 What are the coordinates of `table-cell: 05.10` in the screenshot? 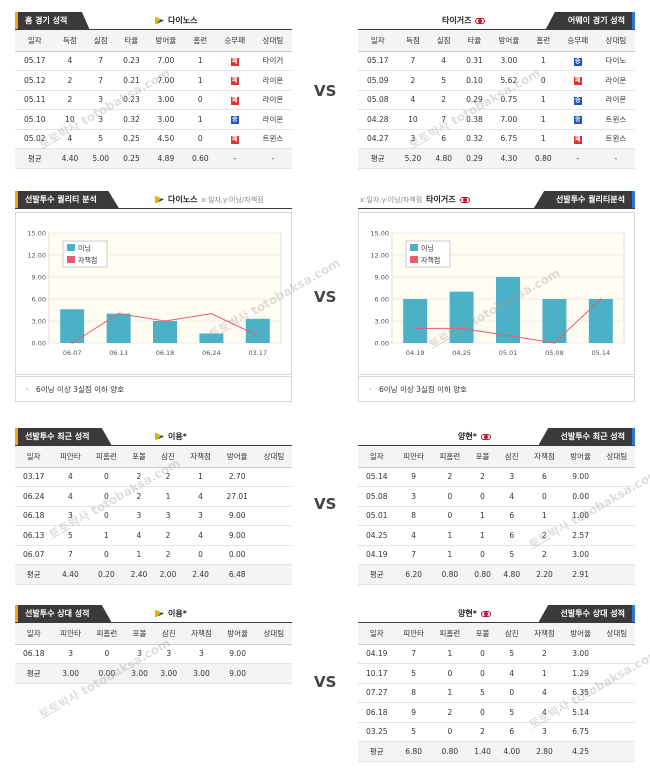 It's located at (35, 119).